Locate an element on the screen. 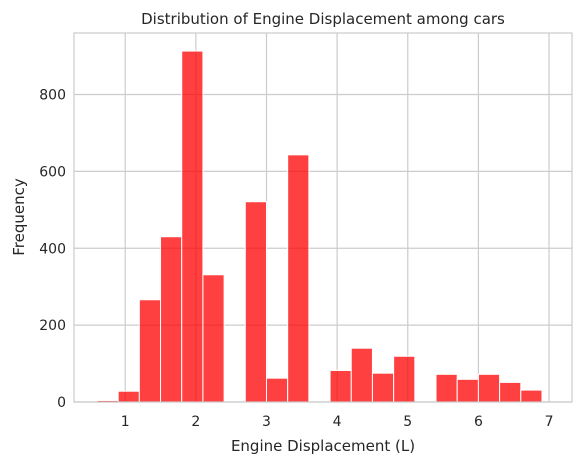 The height and width of the screenshot is (463, 581). x-tick-label: 3 is located at coordinates (266, 422).